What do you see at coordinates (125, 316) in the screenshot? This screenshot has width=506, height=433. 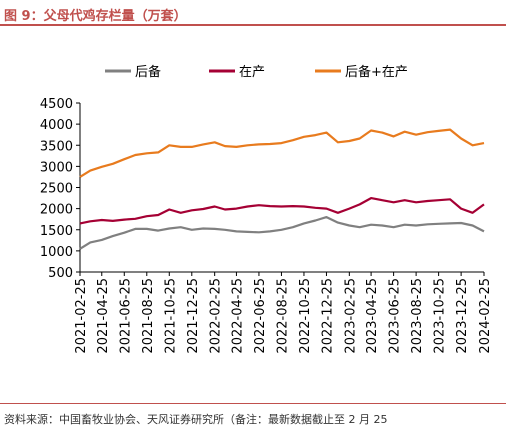 I see `x-tick-label: 2021-06-25` at bounding box center [125, 316].